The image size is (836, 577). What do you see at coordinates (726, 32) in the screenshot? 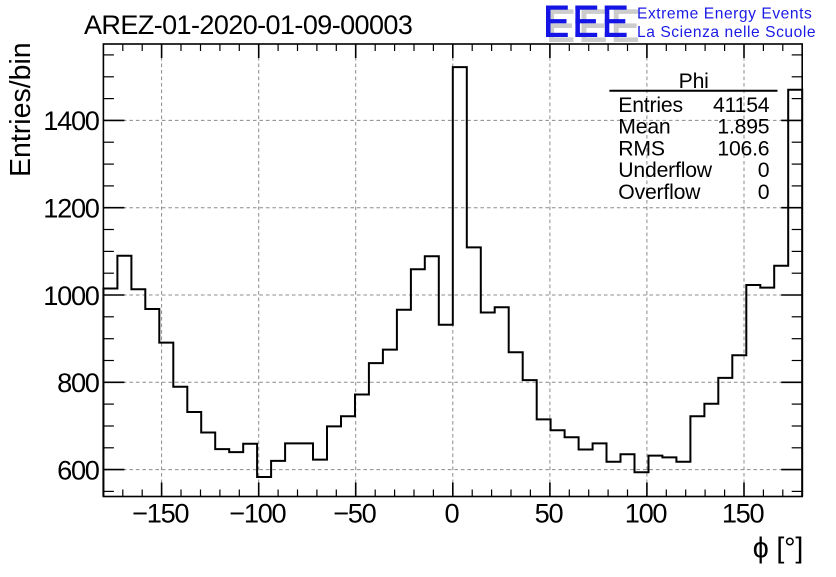
I see `svg-text: La Scienza nelle Scuole` at bounding box center [726, 32].